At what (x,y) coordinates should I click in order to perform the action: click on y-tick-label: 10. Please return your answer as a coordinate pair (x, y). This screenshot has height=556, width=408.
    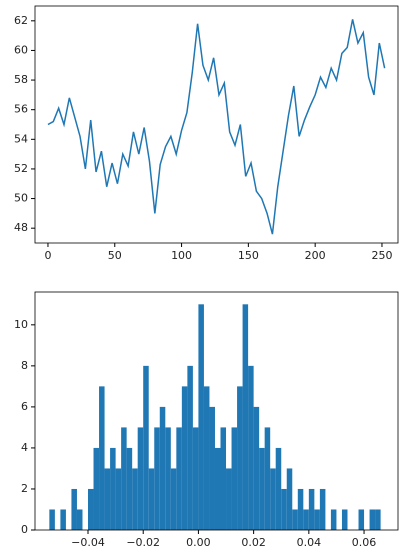
    Looking at the image, I should click on (21, 324).